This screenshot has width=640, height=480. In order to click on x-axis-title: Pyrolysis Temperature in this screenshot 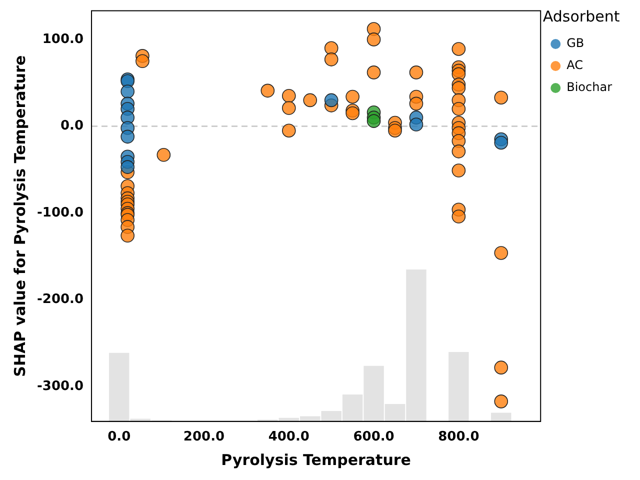, I will do `click(316, 459)`.